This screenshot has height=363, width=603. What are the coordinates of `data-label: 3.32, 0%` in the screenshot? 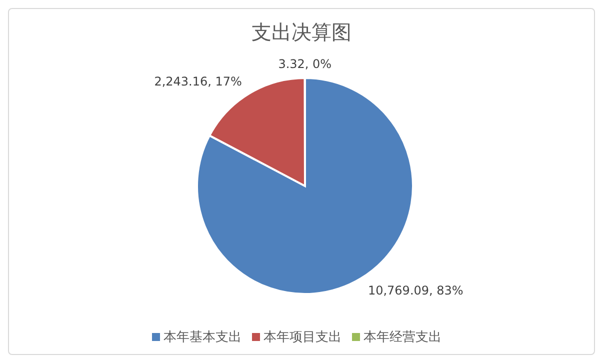 It's located at (305, 64).